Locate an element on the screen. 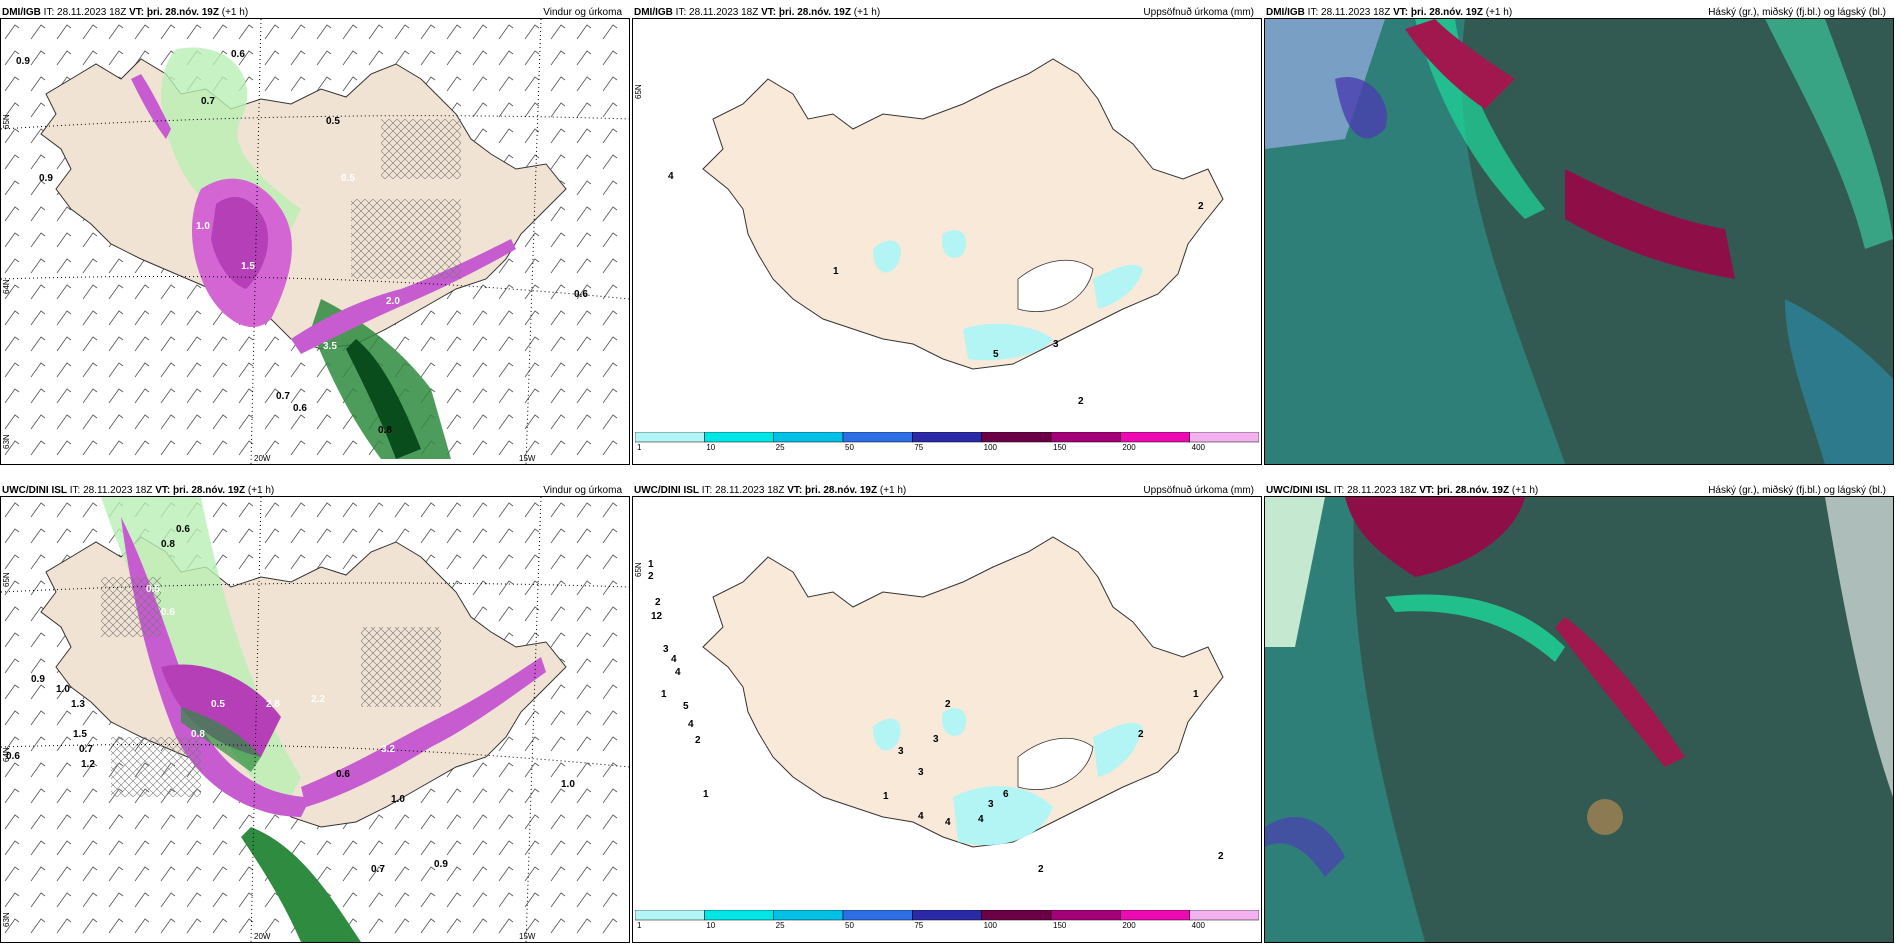 The width and height of the screenshot is (1900, 950). panel-title: Vindur og úrkoma is located at coordinates (582, 12).